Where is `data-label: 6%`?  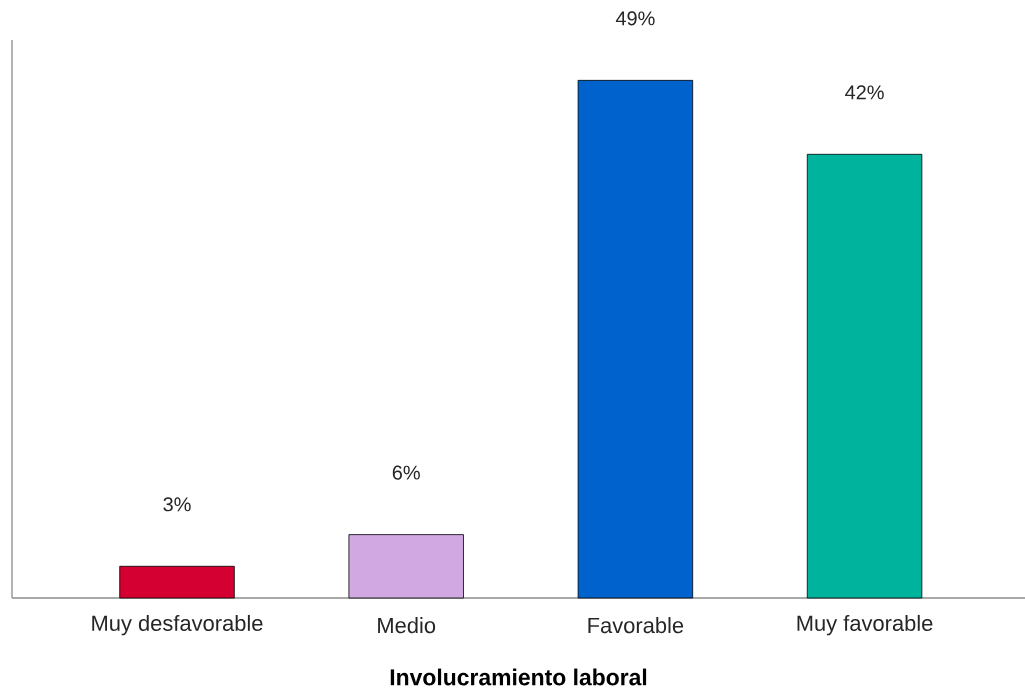
data-label: 6% is located at coordinates (406, 472).